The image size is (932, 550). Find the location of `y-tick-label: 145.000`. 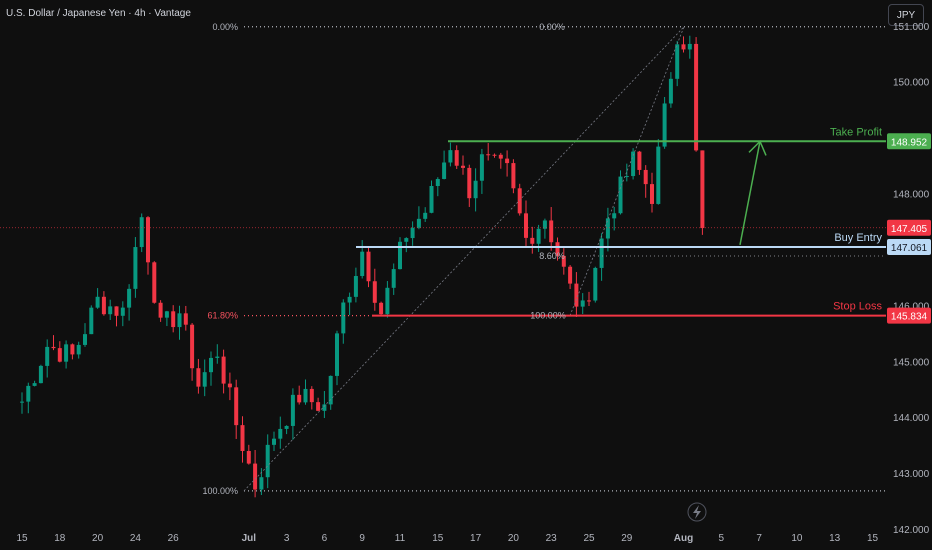

y-tick-label: 145.000 is located at coordinates (911, 362).